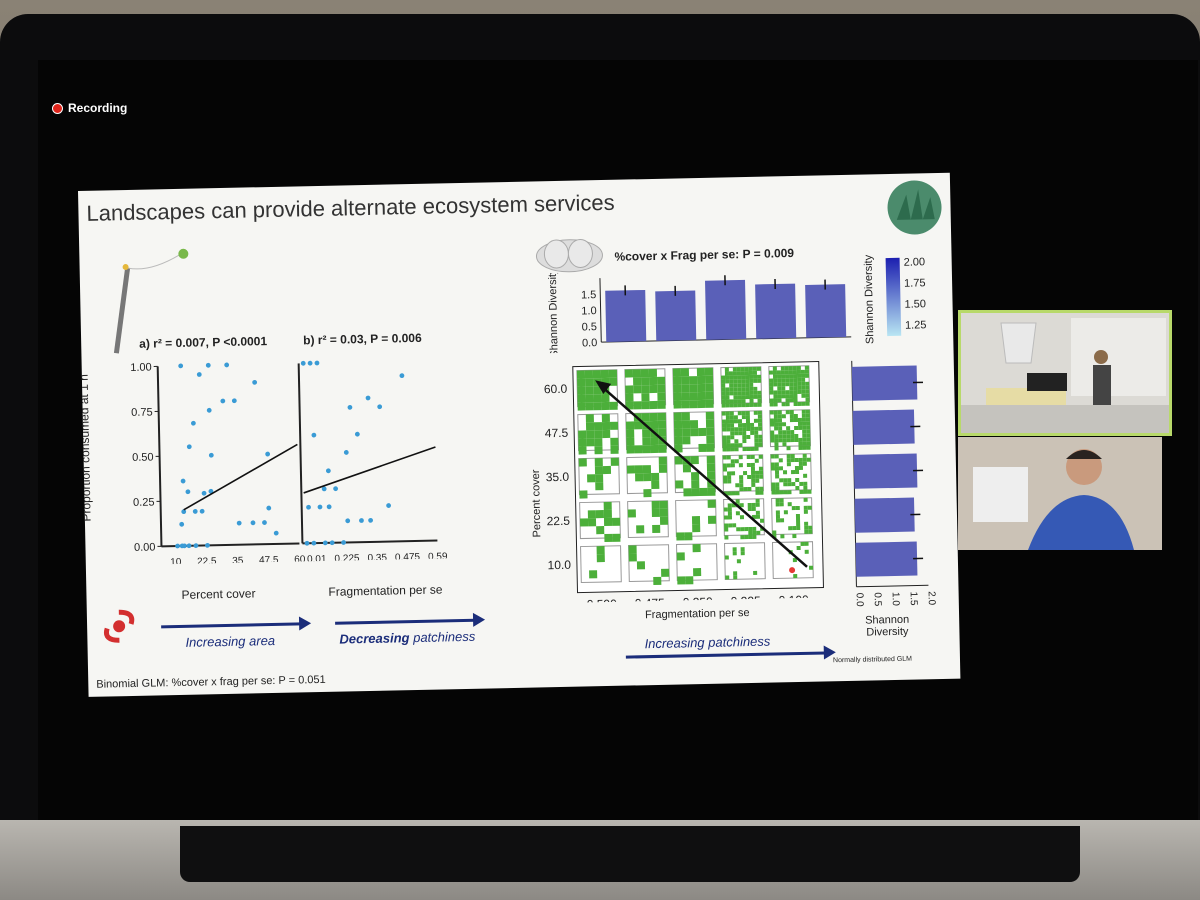 The height and width of the screenshot is (900, 1200). Describe the element at coordinates (176, 561) in the screenshot. I see `x-tick-label: 10` at that location.